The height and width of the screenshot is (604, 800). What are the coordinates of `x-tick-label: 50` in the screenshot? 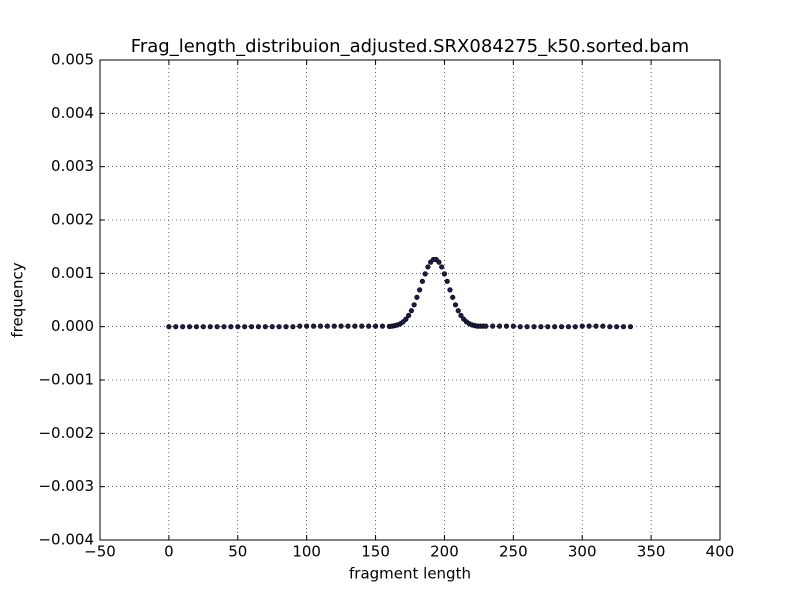 It's located at (237, 552).